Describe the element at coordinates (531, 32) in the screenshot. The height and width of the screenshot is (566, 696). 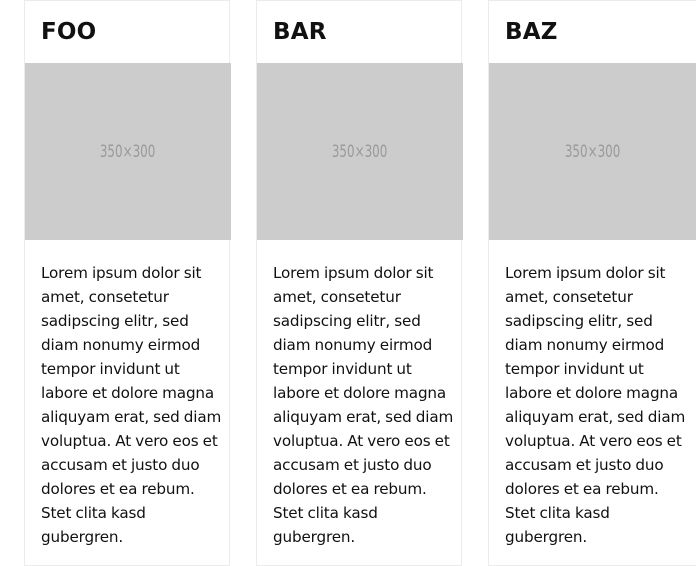
I see `card-title: BAZ` at that location.